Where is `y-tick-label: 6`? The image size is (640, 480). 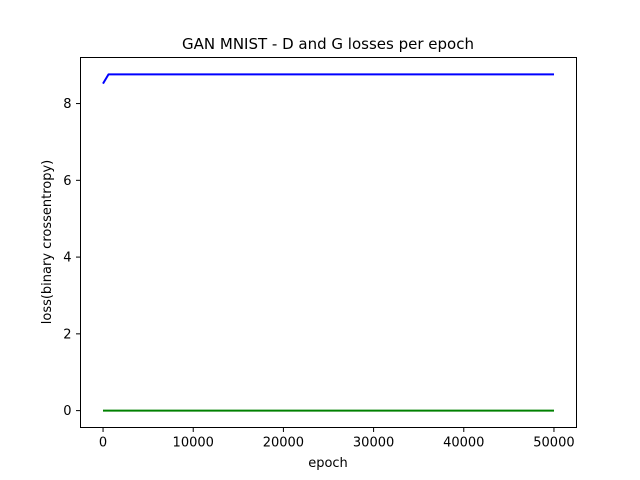 y-tick-label: 6 is located at coordinates (67, 181).